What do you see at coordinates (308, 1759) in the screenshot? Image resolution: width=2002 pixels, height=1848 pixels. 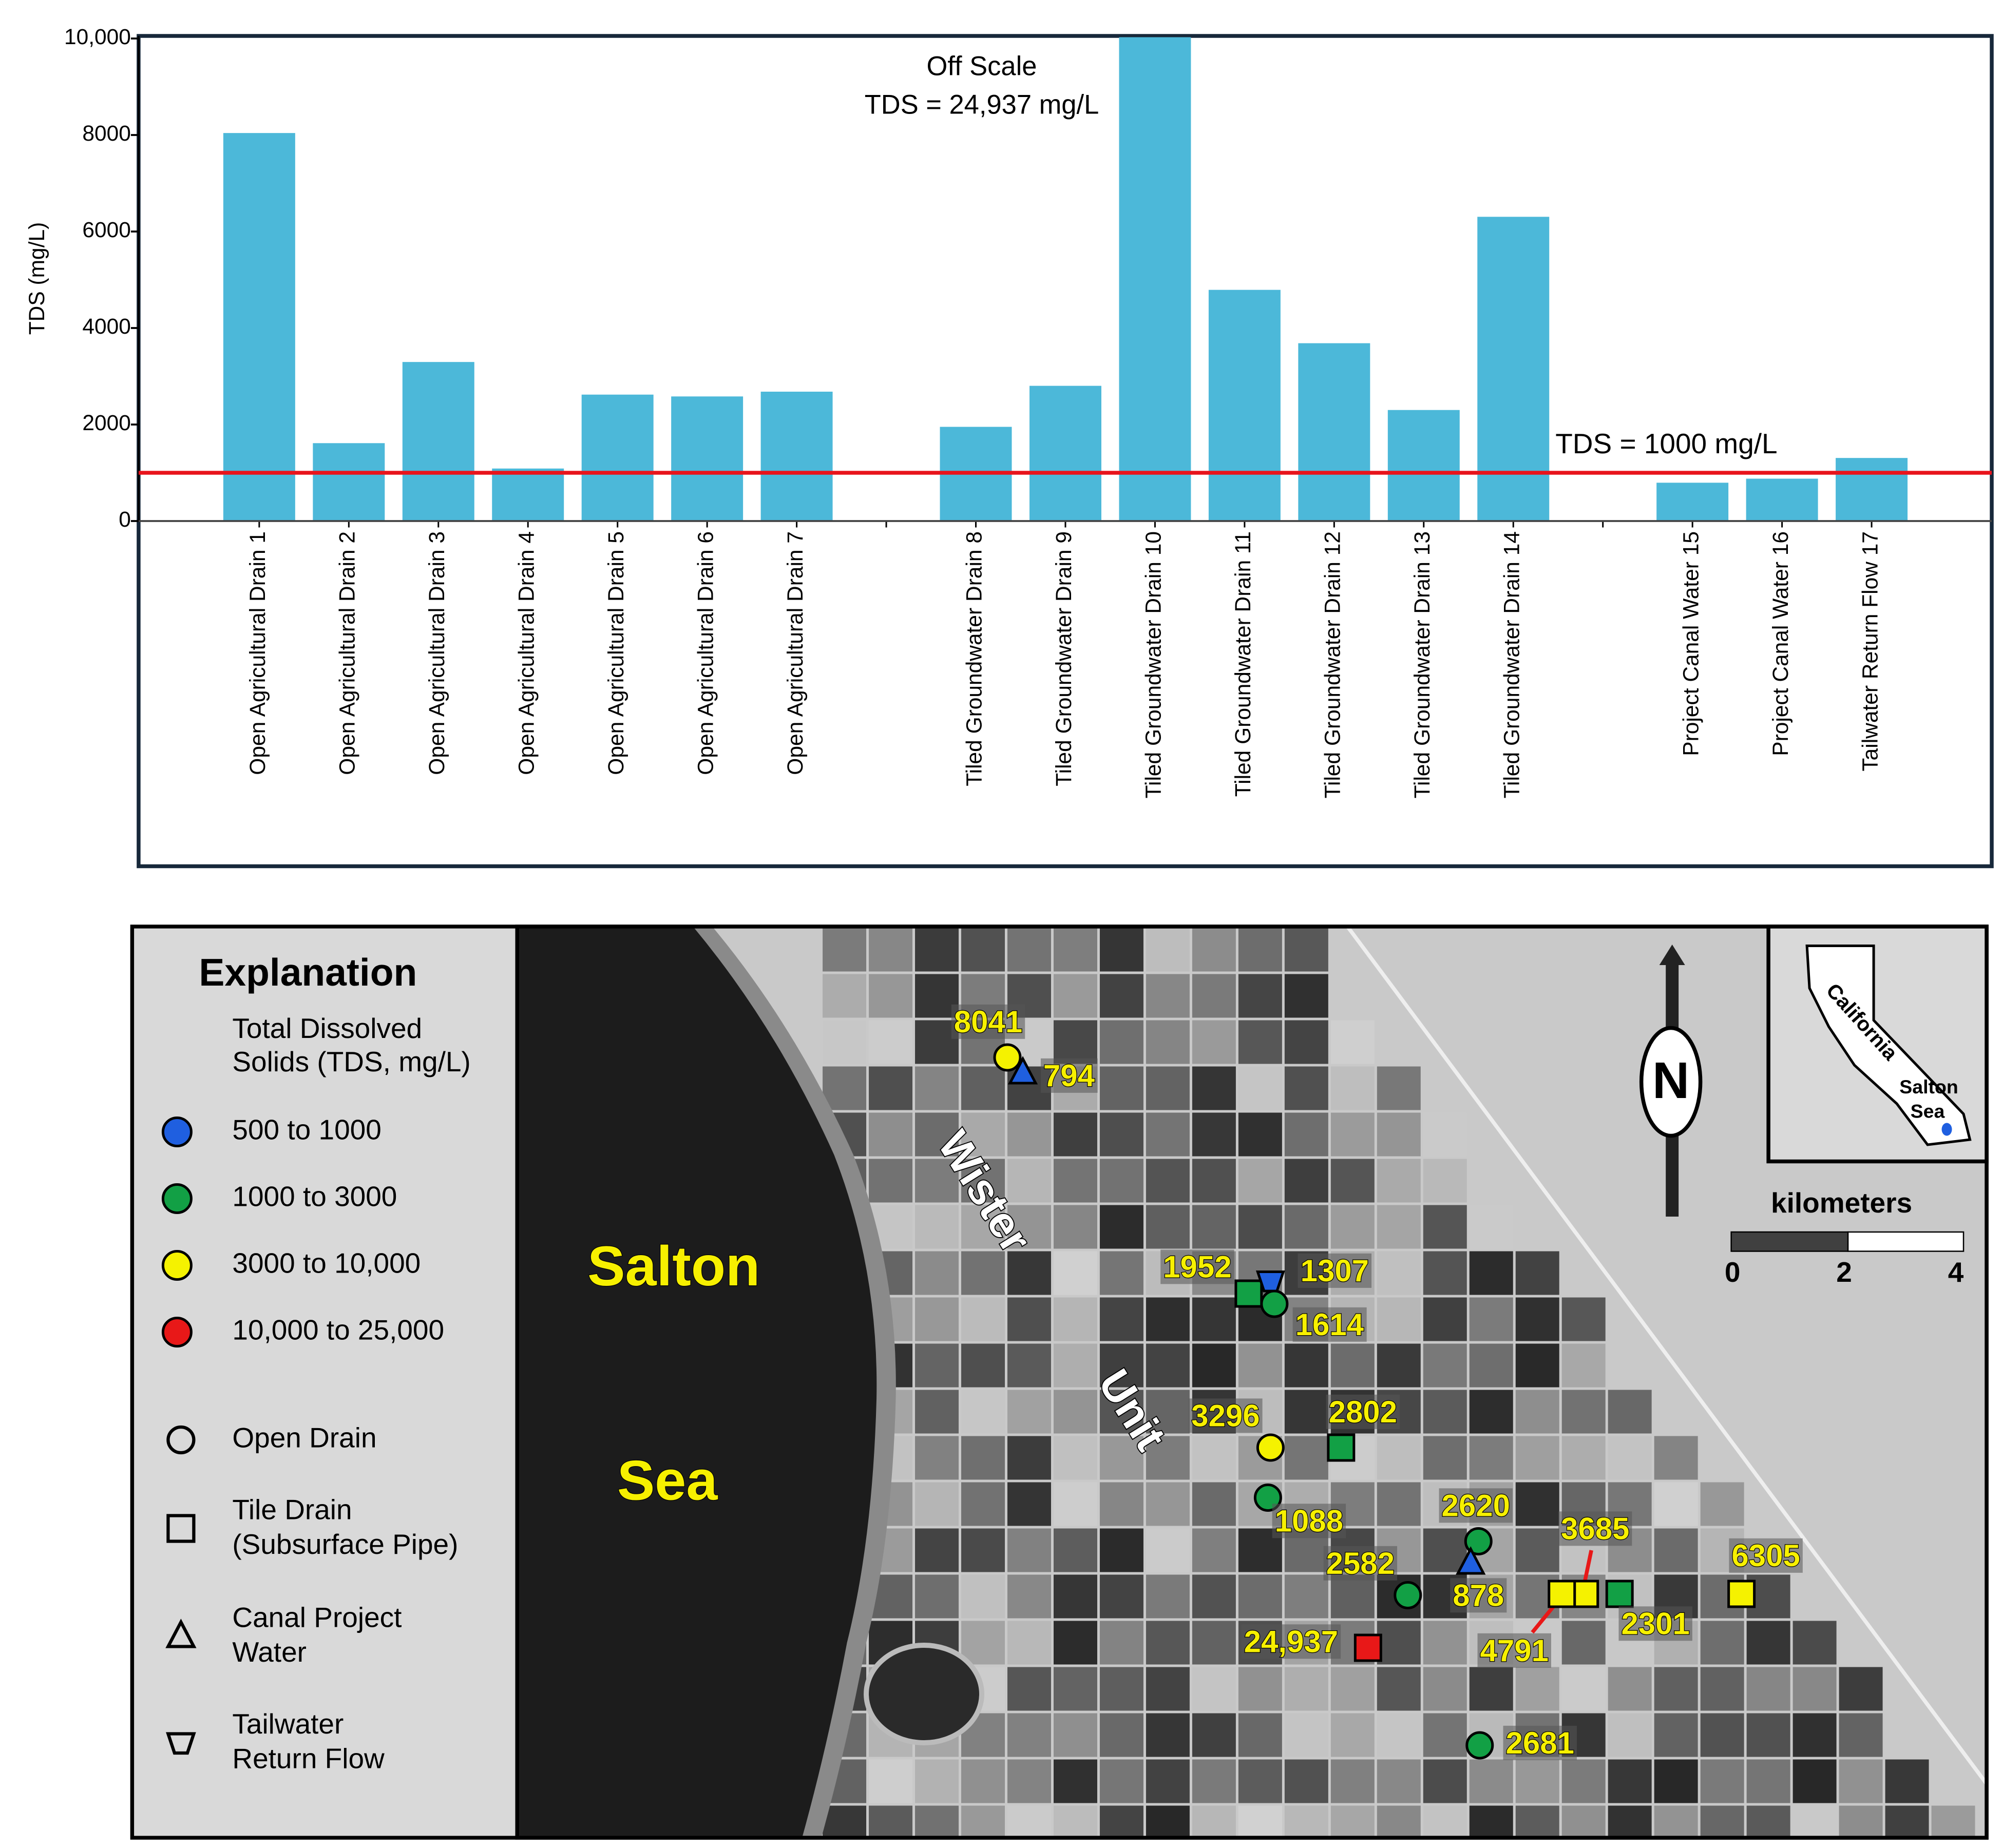 I see `legend-label: Return Flow` at bounding box center [308, 1759].